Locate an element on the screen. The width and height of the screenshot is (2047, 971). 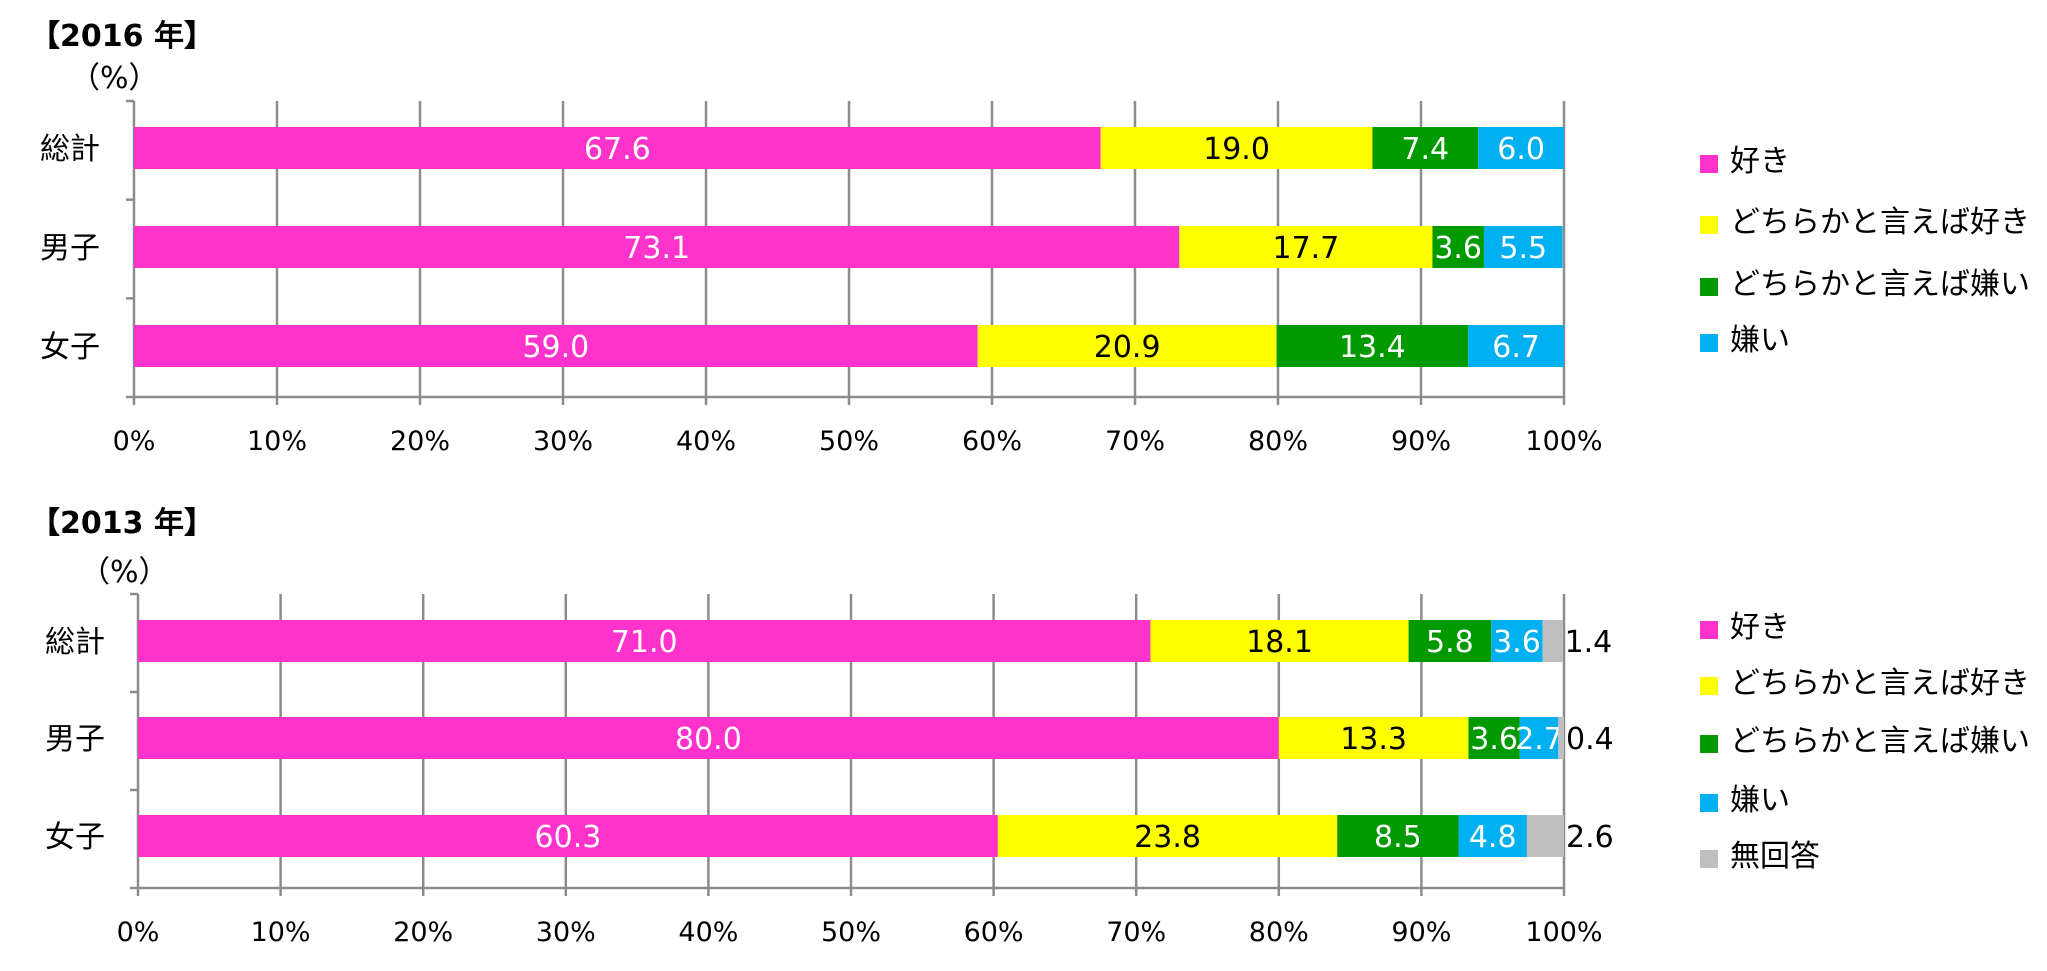
data-label: 6.0 is located at coordinates (1521, 149).